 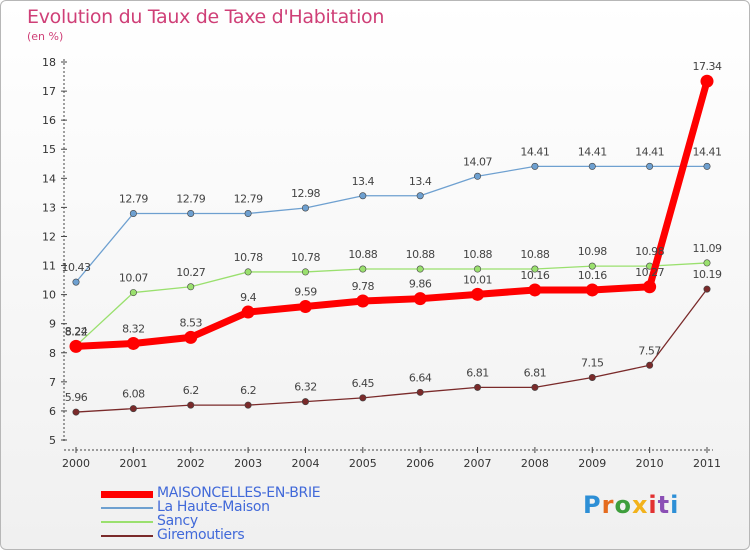 What do you see at coordinates (76, 463) in the screenshot?
I see `x-tick-label: 2000` at bounding box center [76, 463].